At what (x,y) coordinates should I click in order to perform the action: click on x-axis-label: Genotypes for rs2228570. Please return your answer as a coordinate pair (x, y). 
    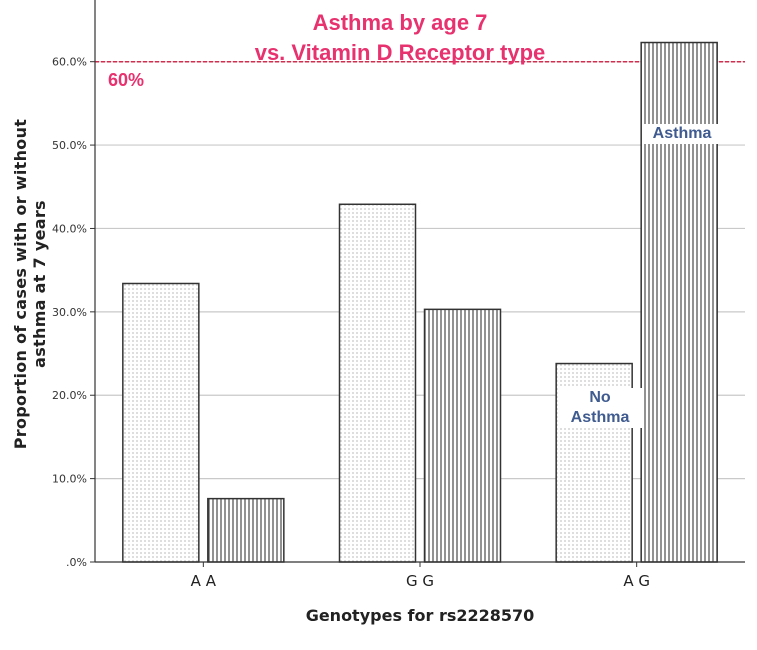
    Looking at the image, I should click on (420, 615).